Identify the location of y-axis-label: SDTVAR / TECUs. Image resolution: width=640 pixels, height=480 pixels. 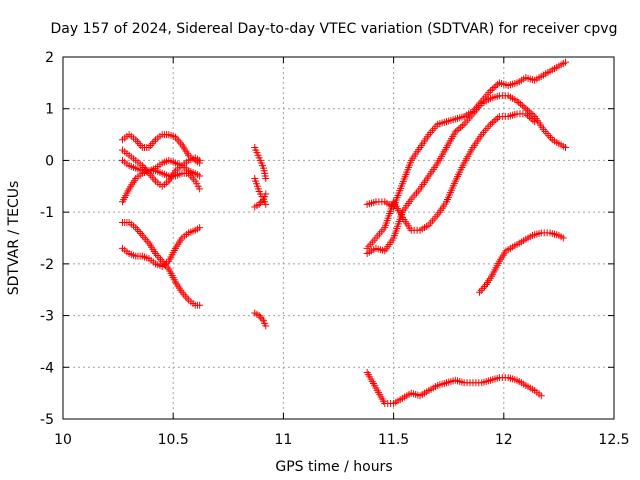
(14, 238).